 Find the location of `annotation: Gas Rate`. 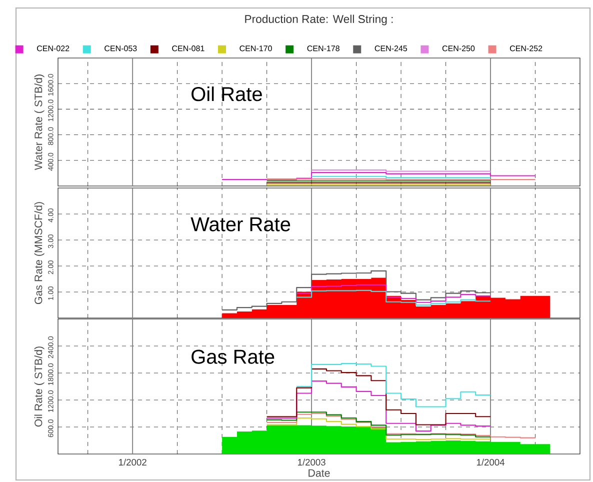

annotation: Gas Rate is located at coordinates (233, 357).